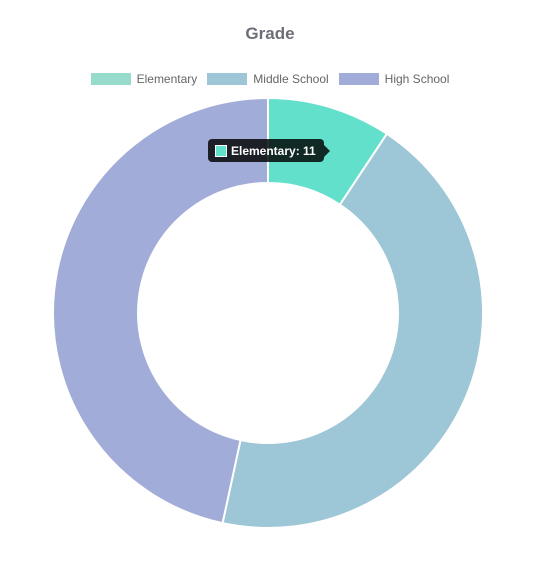 This screenshot has width=540, height=588. Describe the element at coordinates (273, 150) in the screenshot. I see `tooltip-text: Elementary: 11` at that location.